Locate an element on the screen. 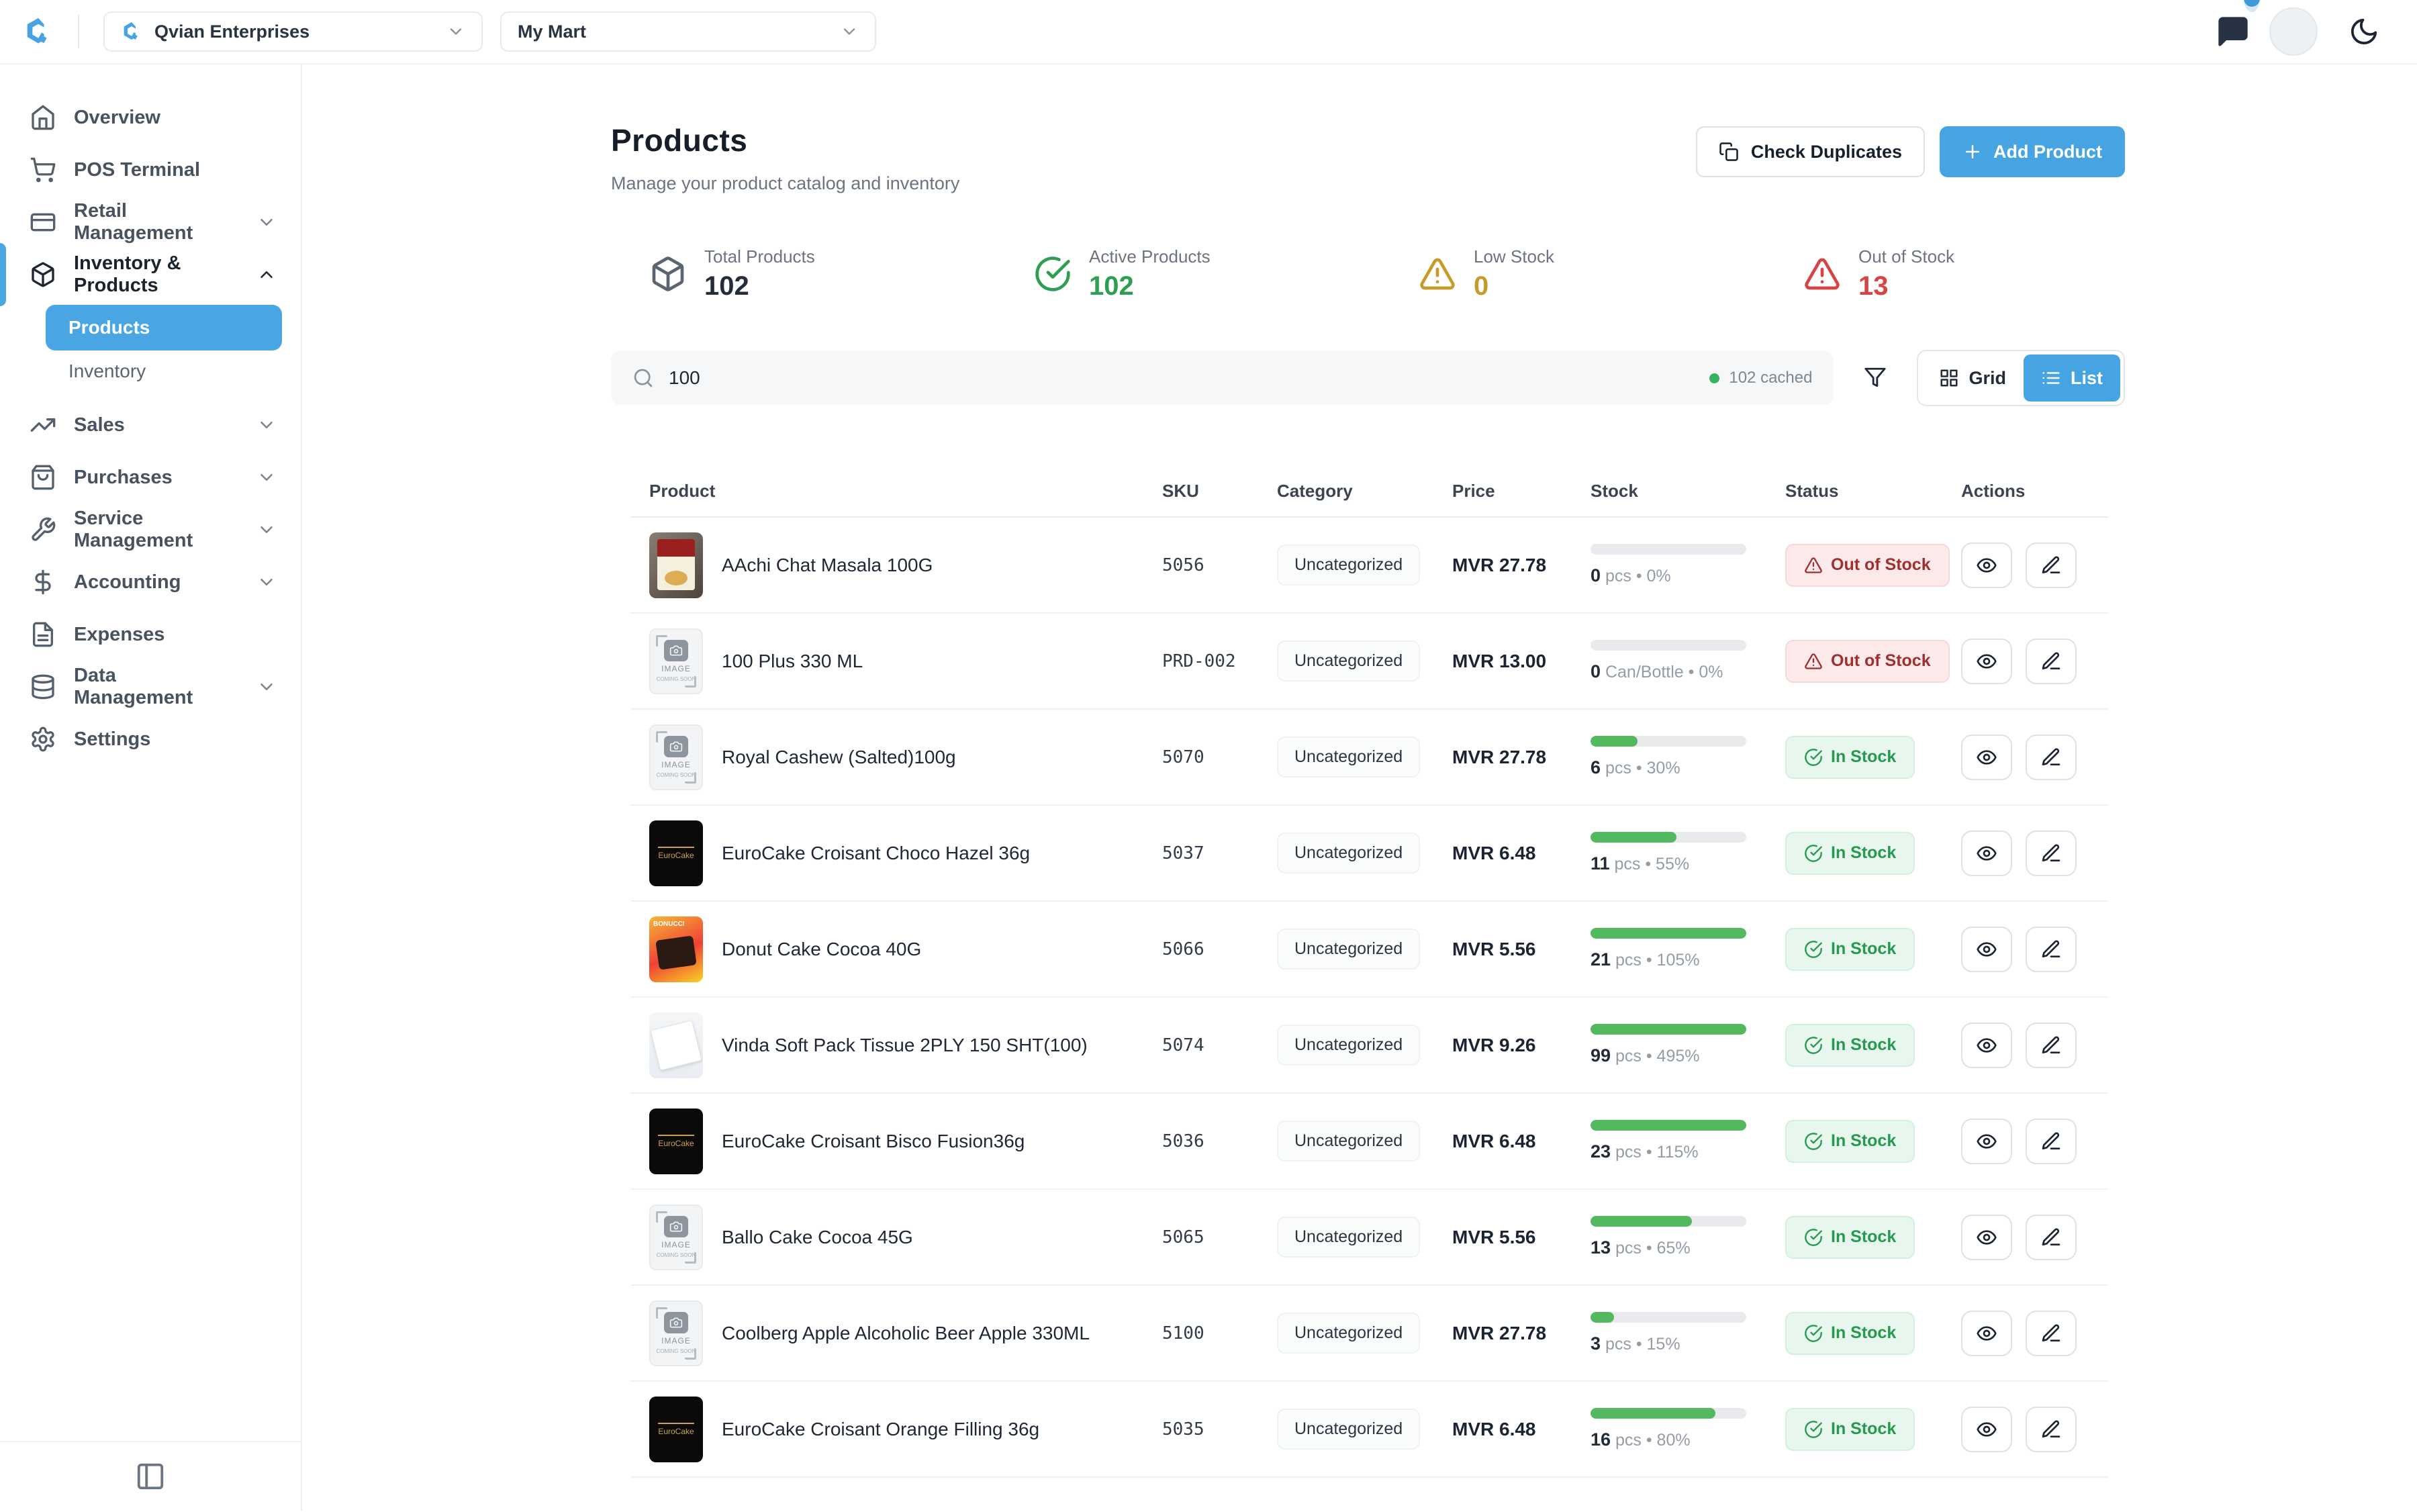 The width and height of the screenshot is (2417, 1512). view-toggle-list: List is located at coordinates (2072, 378).